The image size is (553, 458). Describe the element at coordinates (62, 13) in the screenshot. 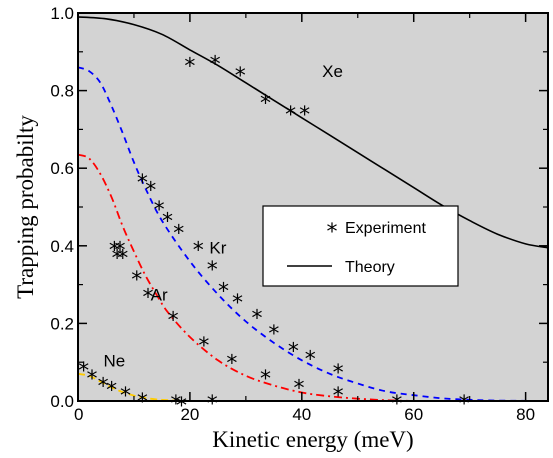

I see `y-tick-label: 1.0` at that location.